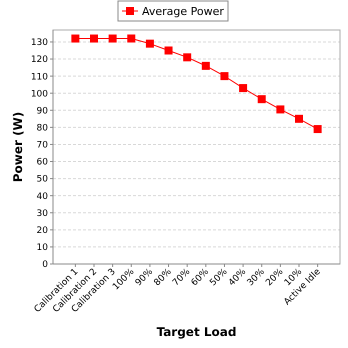 The width and height of the screenshot is (348, 348). Describe the element at coordinates (42, 179) in the screenshot. I see `y-tick-label: 50` at that location.